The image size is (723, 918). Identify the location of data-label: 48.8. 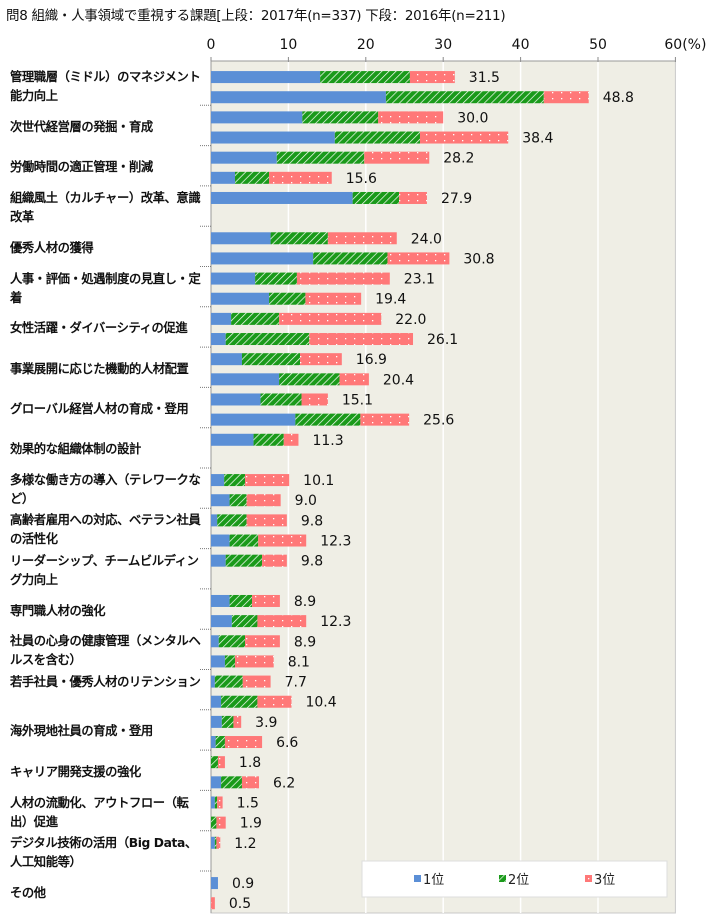
(618, 98).